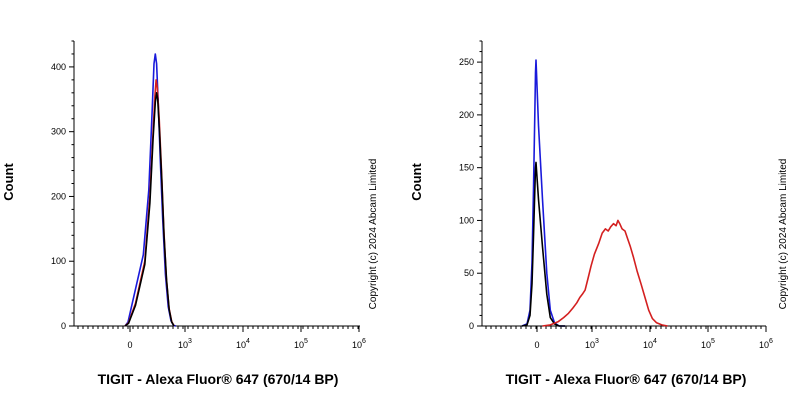 The image size is (800, 400). Describe the element at coordinates (469, 273) in the screenshot. I see `y-tick-label: 50` at that location.